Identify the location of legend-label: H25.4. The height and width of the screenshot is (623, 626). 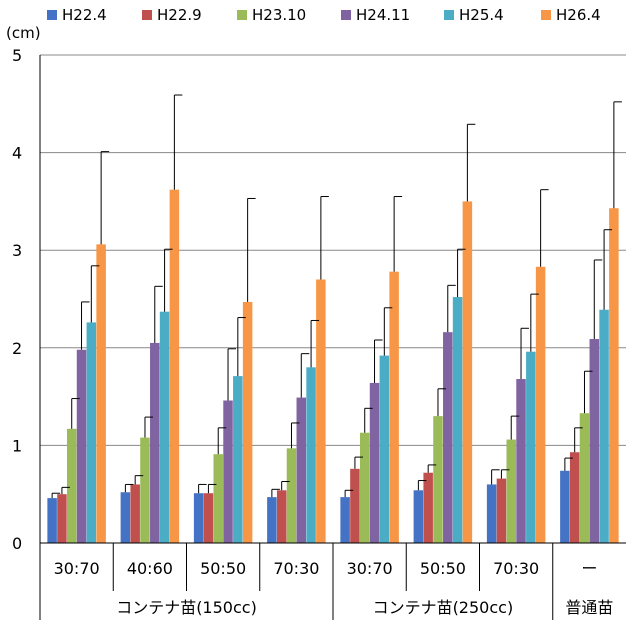
(481, 15).